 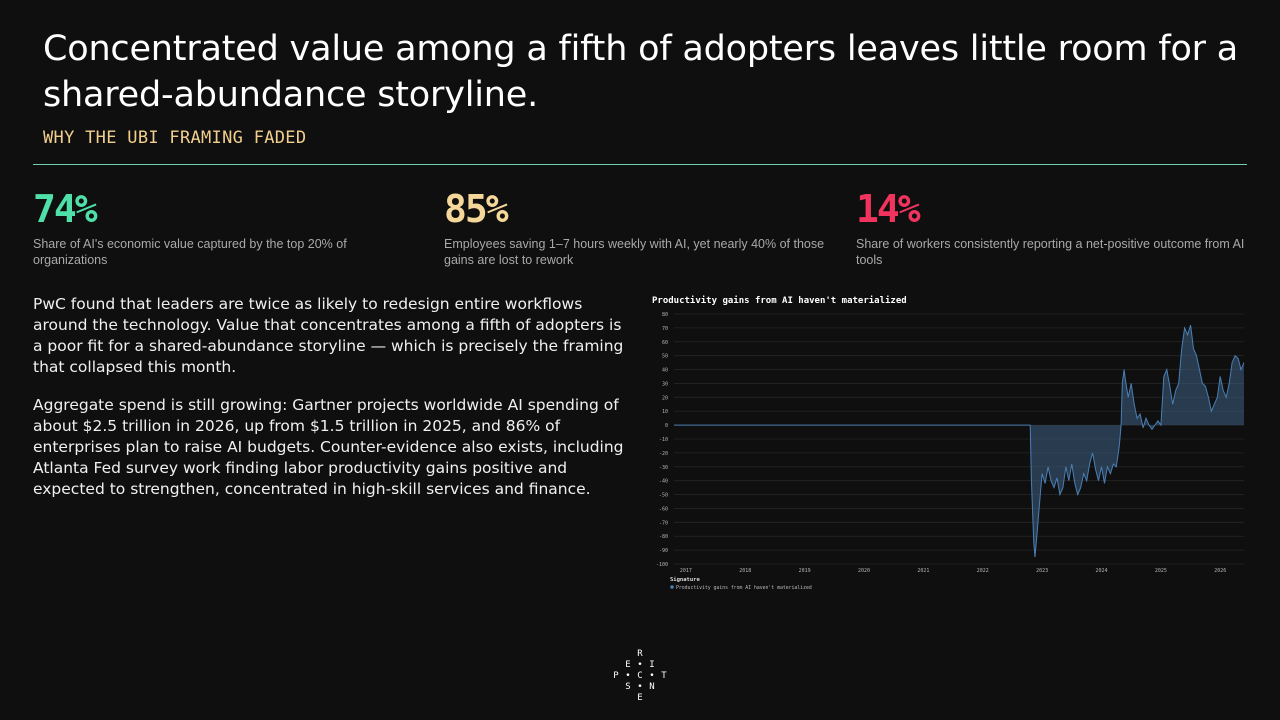 I want to click on x-tick-label: 2025, so click(x=1161, y=571).